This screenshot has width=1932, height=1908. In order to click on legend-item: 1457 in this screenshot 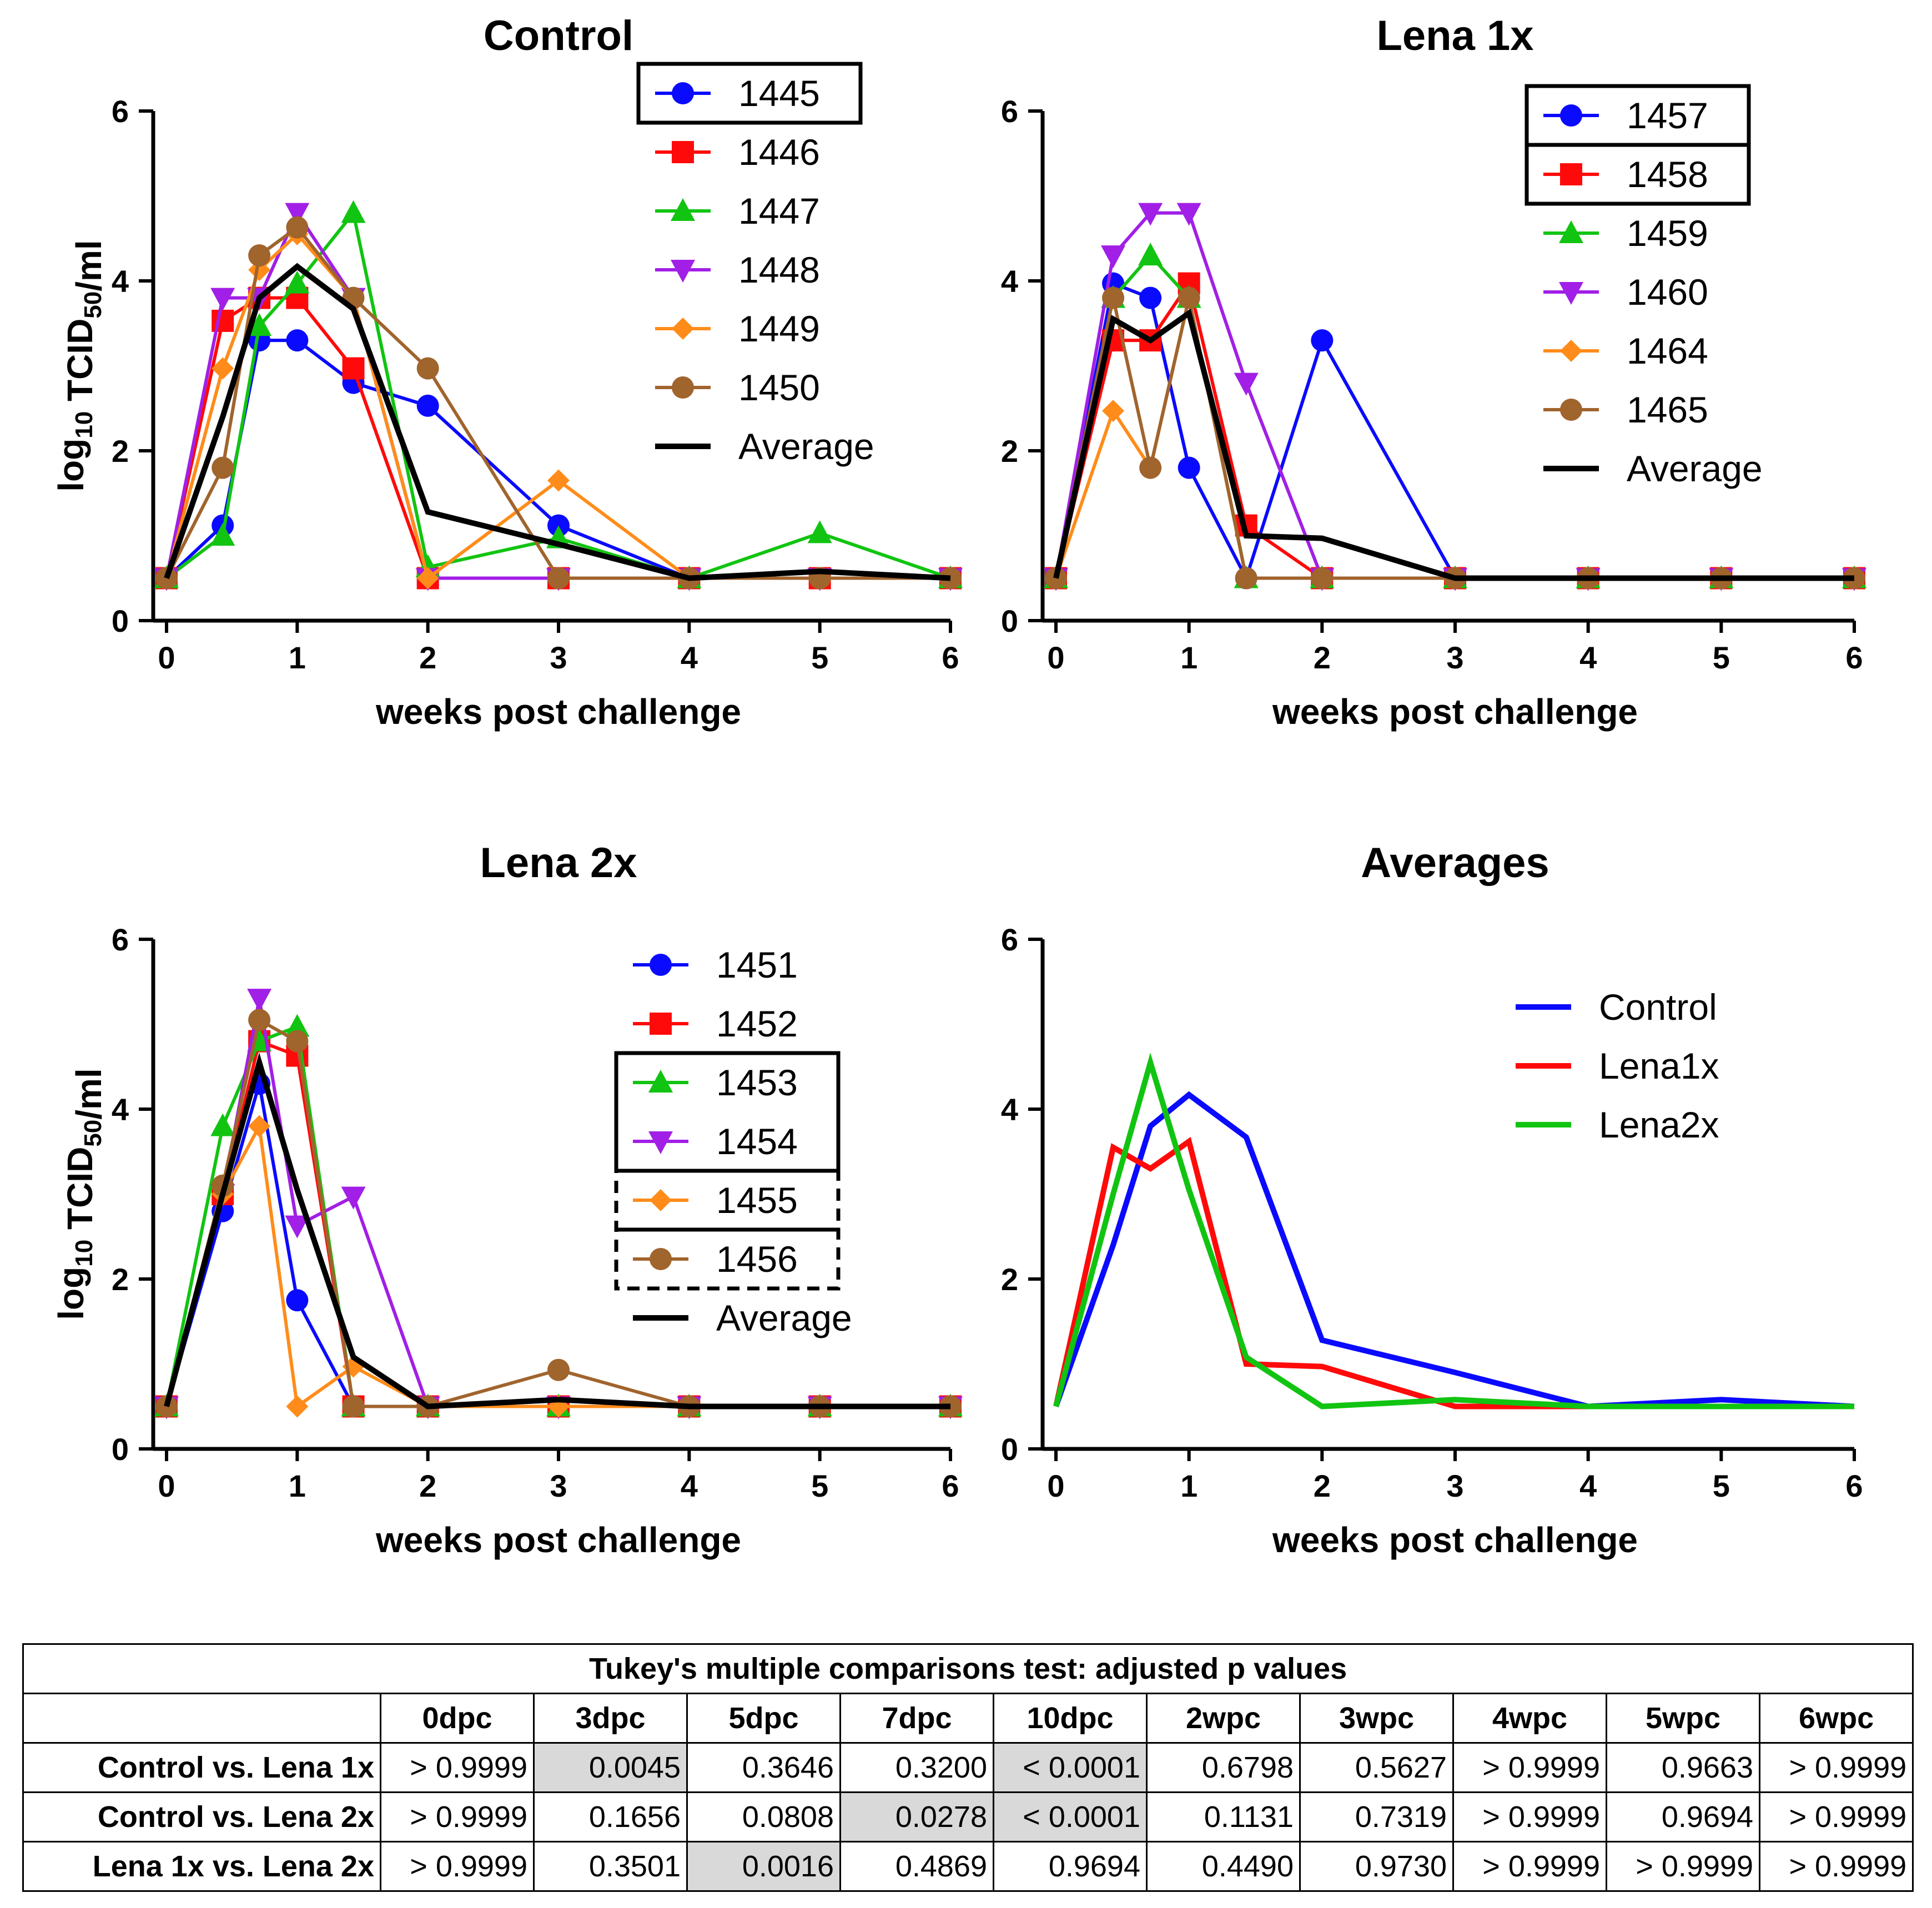, I will do `click(1626, 115)`.